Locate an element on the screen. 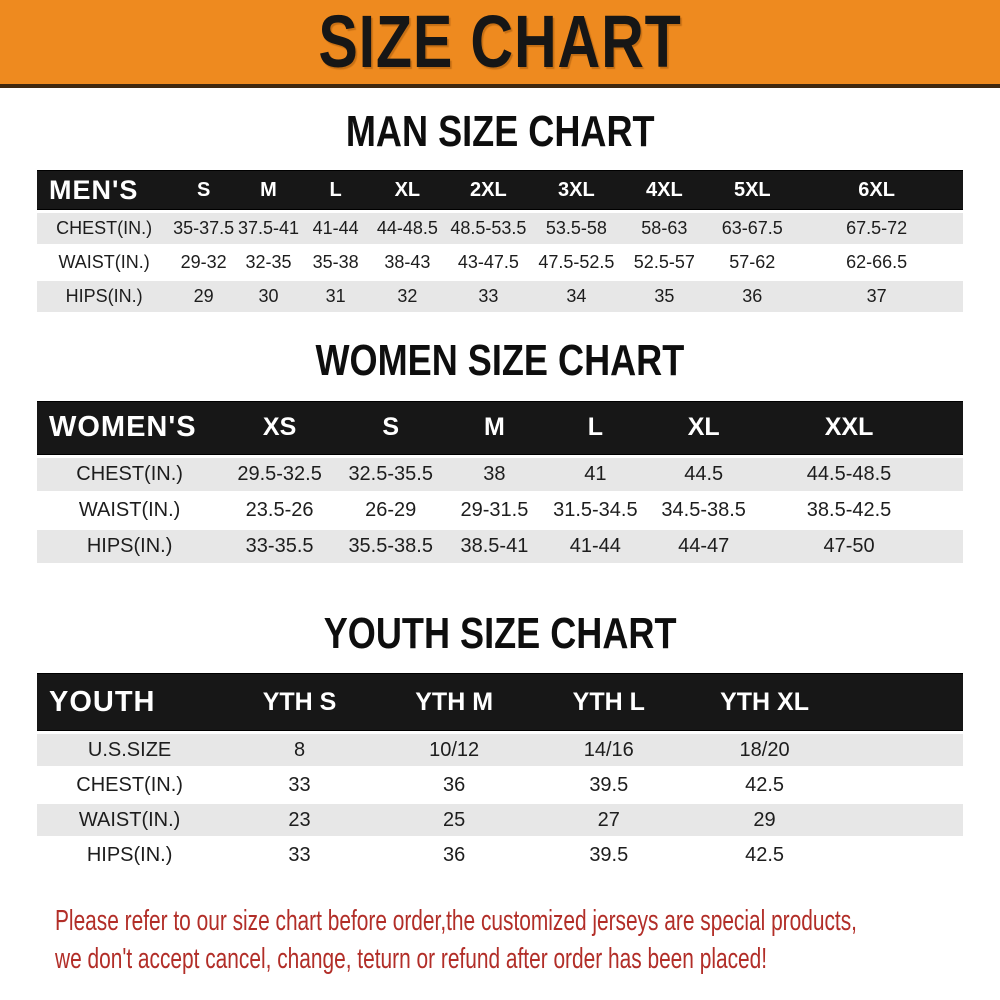  table-row: CHEST(IN.) 33 36 39.5 42.5 is located at coordinates (500, 785).